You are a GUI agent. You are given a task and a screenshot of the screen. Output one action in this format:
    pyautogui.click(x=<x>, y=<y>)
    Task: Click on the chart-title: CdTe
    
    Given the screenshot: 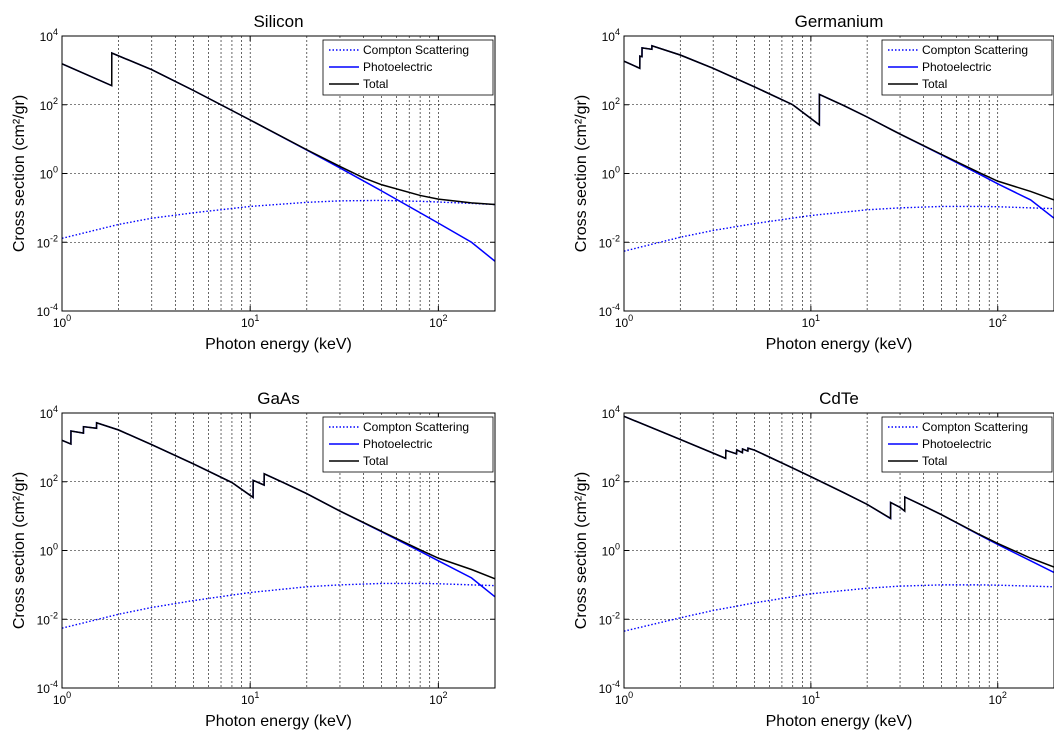 What is the action you would take?
    pyautogui.click(x=839, y=398)
    